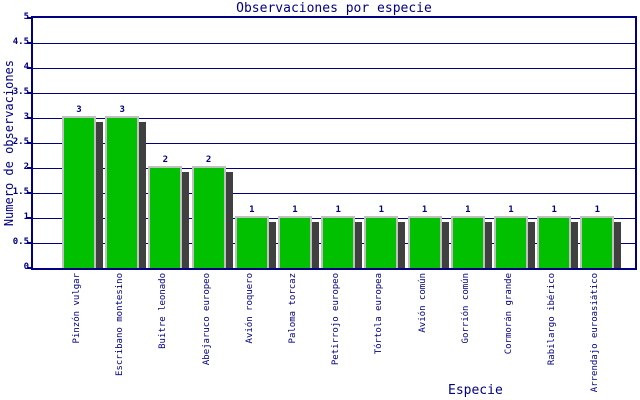  Describe the element at coordinates (26, 117) in the screenshot. I see `y-tick-label: 3` at that location.